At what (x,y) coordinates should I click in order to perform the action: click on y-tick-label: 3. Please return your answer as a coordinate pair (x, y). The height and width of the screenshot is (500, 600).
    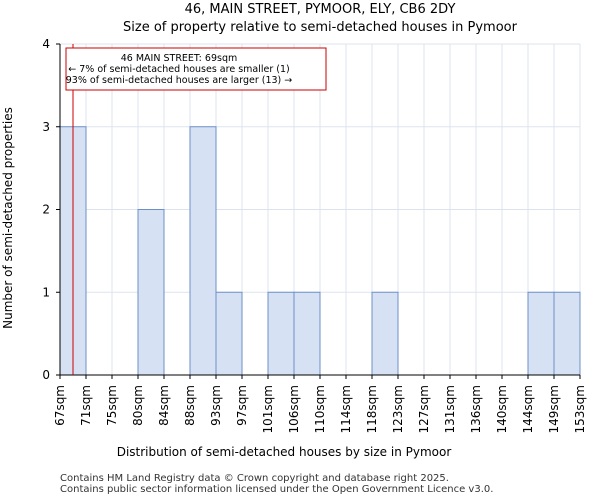
    Looking at the image, I should click on (46, 127).